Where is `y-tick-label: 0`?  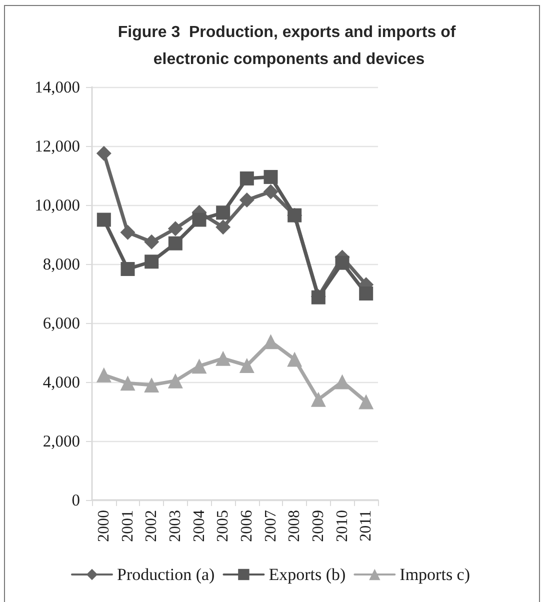 y-tick-label: 0 is located at coordinates (76, 500).